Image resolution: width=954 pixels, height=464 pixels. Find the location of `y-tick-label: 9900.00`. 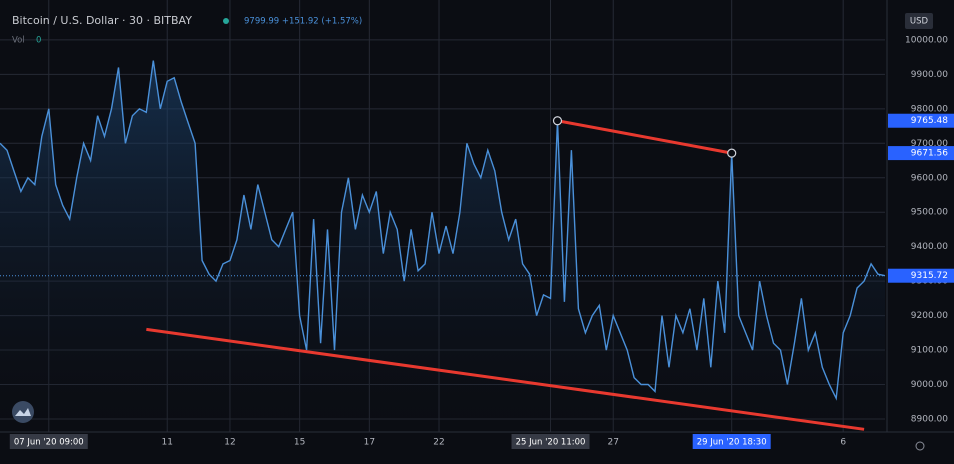

y-tick-label: 9900.00 is located at coordinates (929, 75).